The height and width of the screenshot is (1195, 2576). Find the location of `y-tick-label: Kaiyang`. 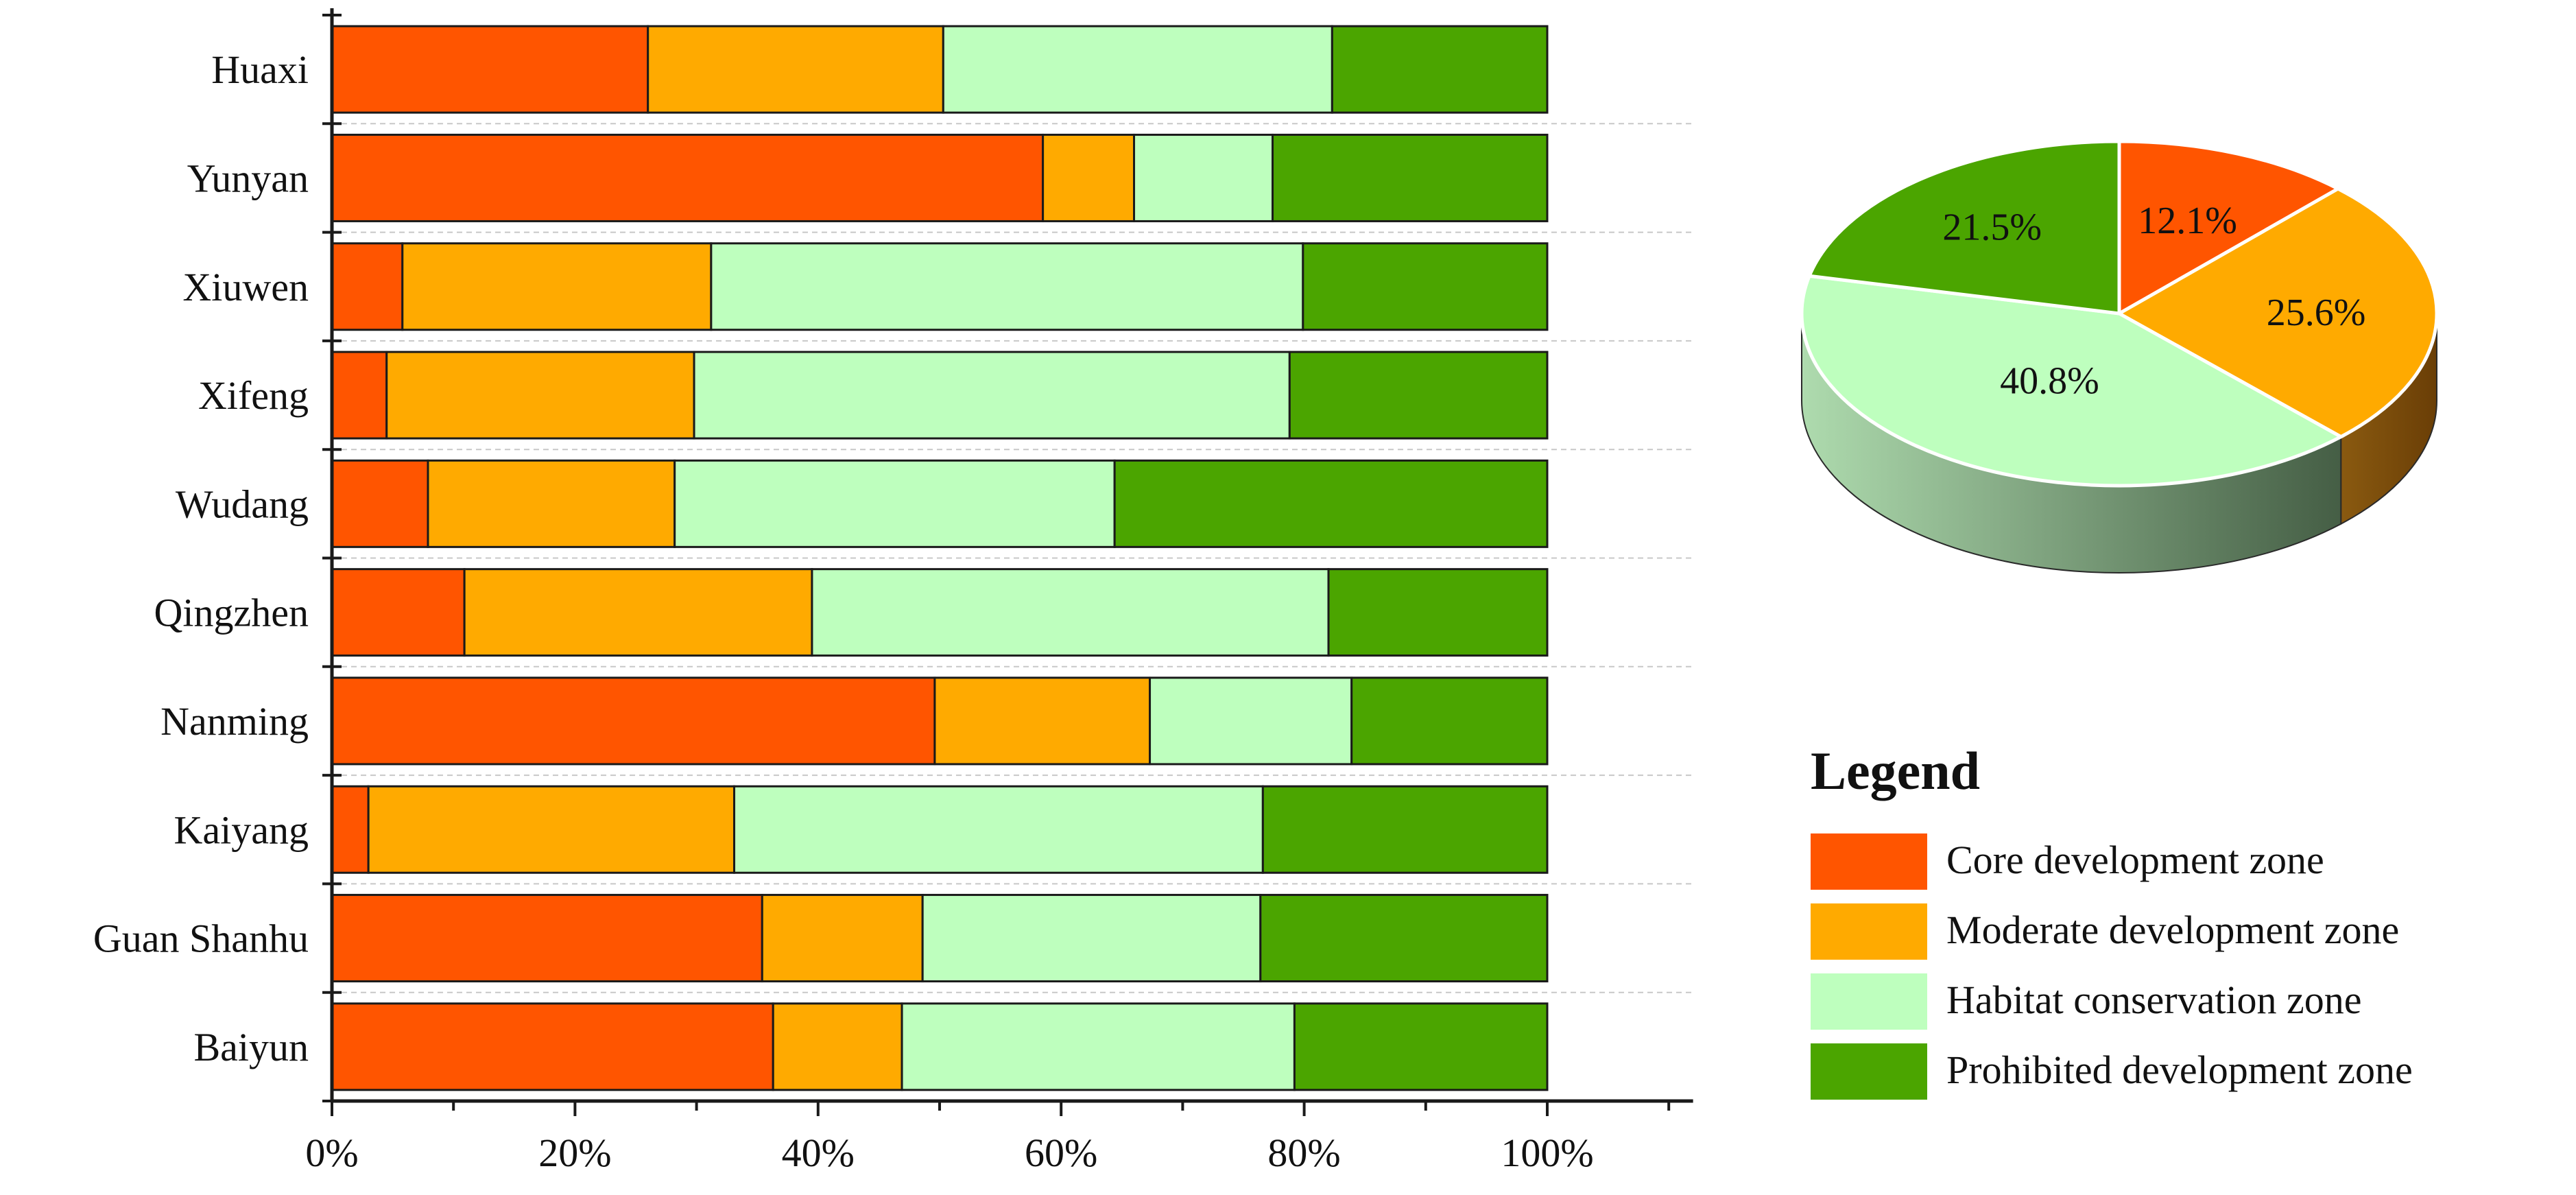

y-tick-label: Kaiyang is located at coordinates (241, 830).